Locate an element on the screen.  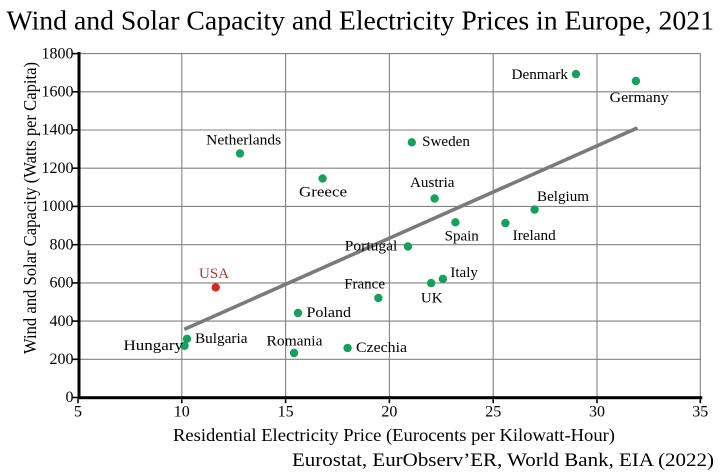
svg-text: 400 is located at coordinates (62, 321).